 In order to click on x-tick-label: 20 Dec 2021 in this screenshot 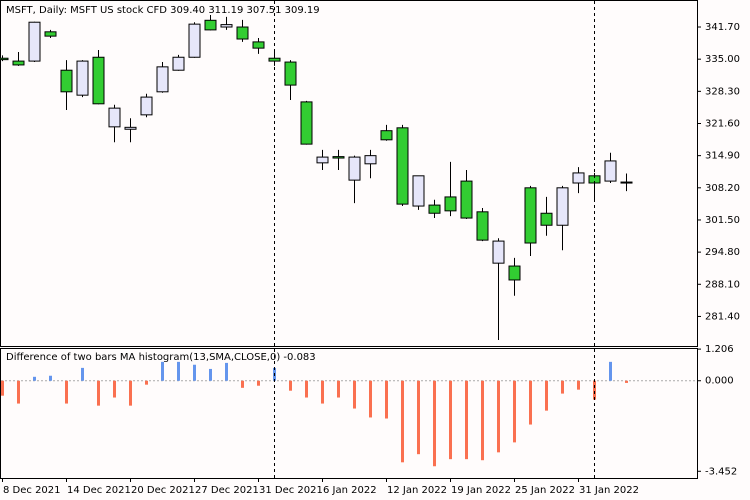, I will do `click(163, 490)`.